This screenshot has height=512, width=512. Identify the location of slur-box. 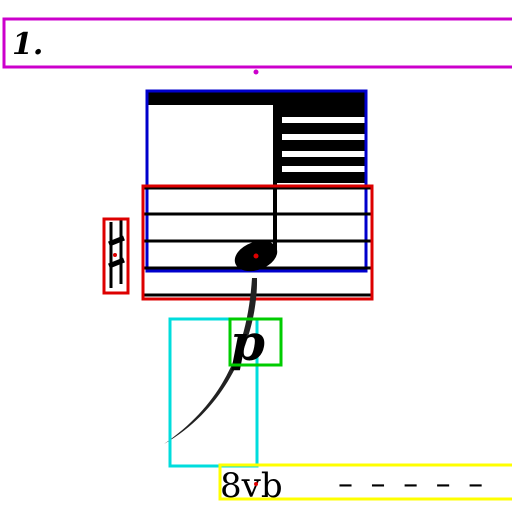
(213, 392).